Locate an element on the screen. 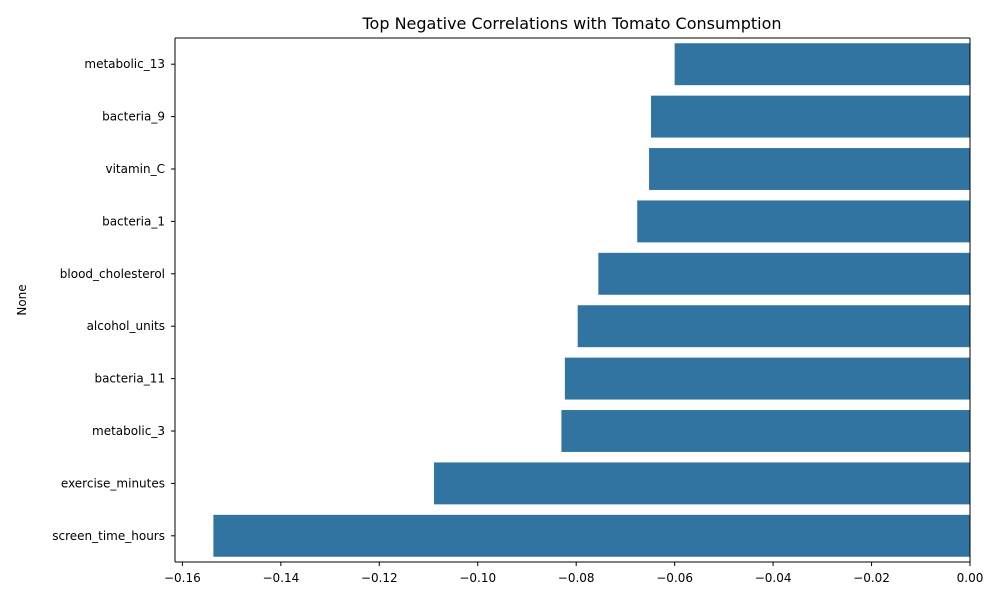  bar-blood_cholesterol is located at coordinates (784, 273).